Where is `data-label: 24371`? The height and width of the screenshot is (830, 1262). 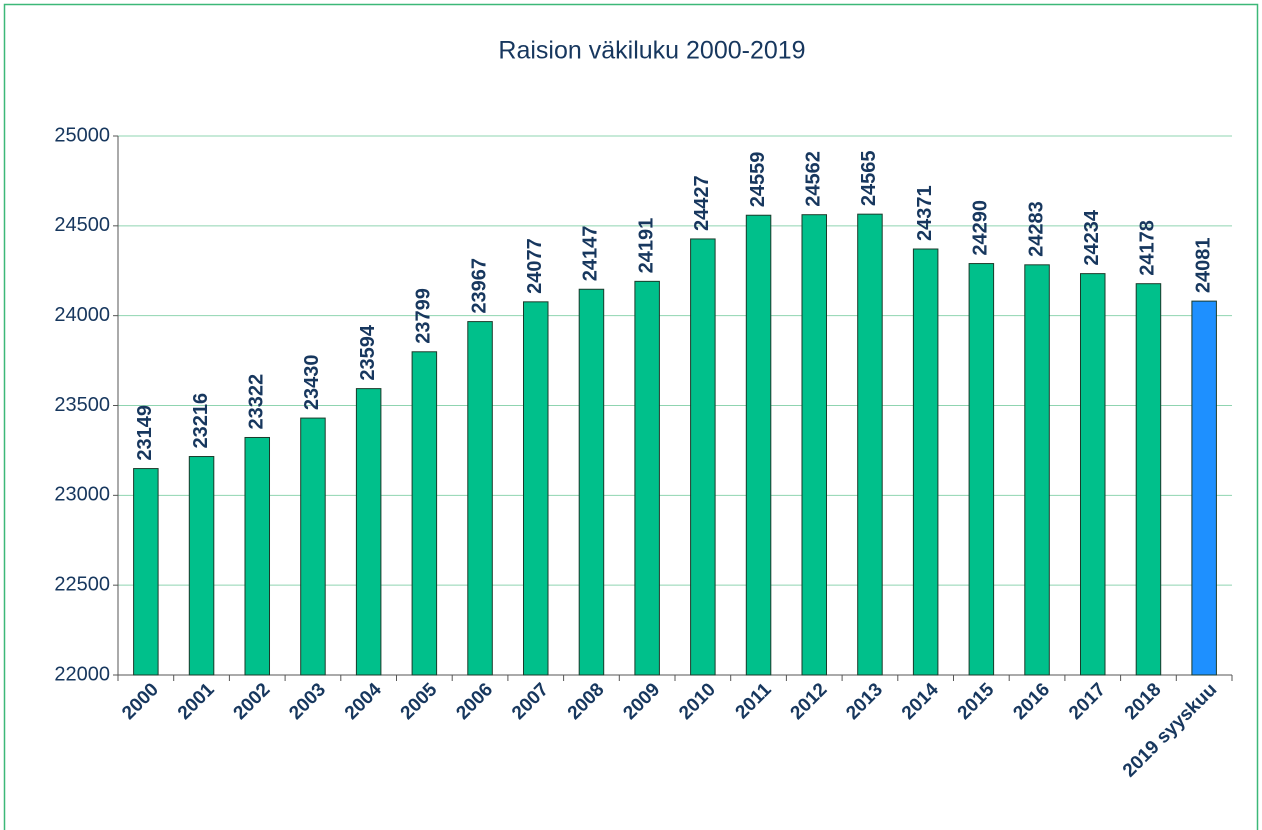 data-label: 24371 is located at coordinates (925, 213).